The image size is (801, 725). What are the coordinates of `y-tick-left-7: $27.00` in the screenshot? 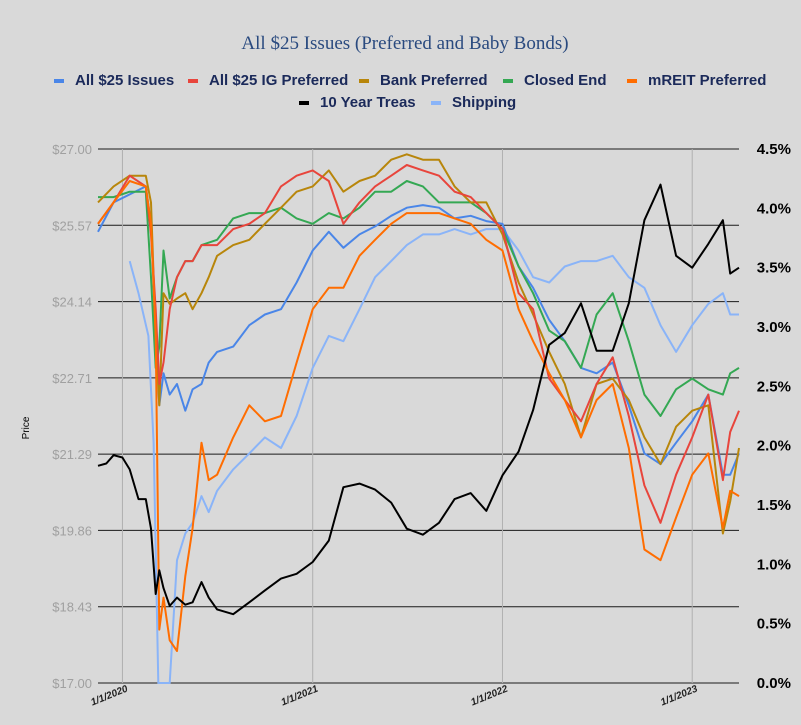 It's located at (72, 149).